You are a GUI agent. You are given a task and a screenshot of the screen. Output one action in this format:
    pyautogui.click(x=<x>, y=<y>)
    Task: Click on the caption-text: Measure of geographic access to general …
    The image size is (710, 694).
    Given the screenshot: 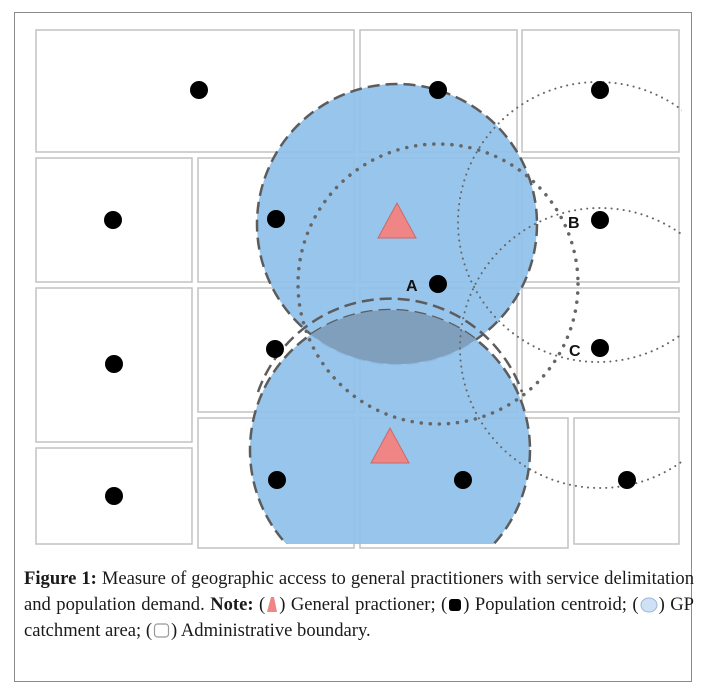 What is the action you would take?
    pyautogui.click(x=359, y=591)
    